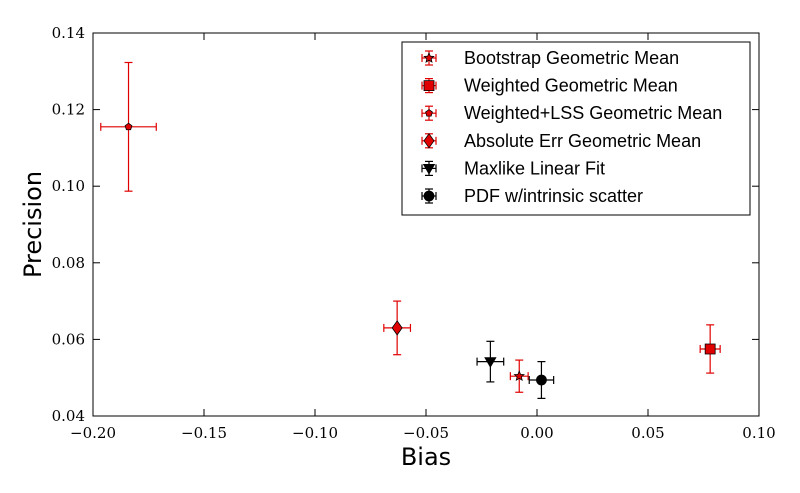 Image resolution: width=800 pixels, height=493 pixels. I want to click on legend-item: Weighted+LSS Geometric Mean, so click(571, 113).